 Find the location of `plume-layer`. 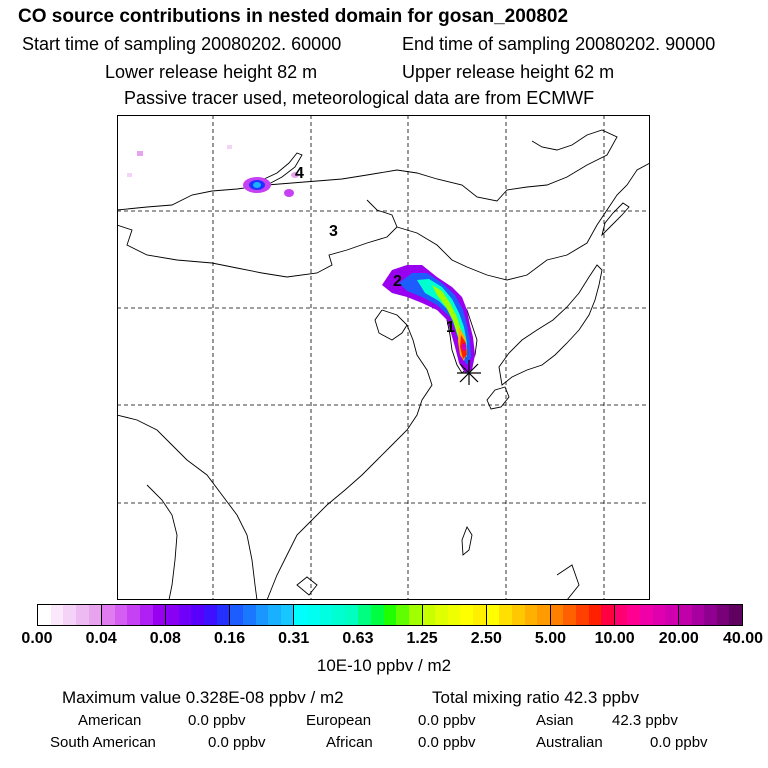

plume-layer is located at coordinates (301, 259).